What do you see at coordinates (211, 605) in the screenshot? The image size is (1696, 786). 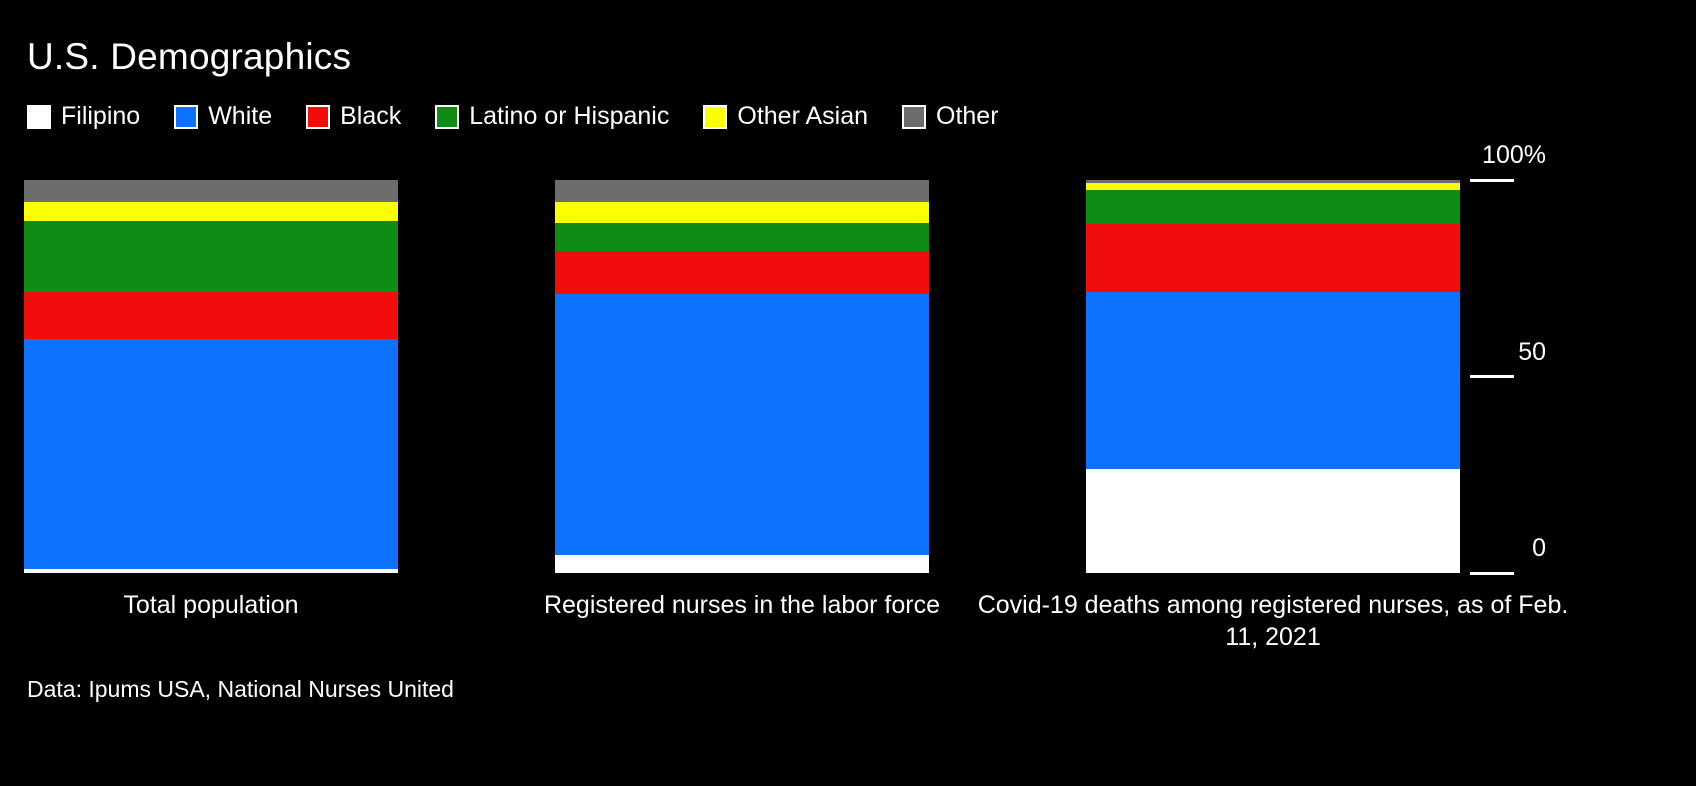 I see `category-label: Total population` at bounding box center [211, 605].